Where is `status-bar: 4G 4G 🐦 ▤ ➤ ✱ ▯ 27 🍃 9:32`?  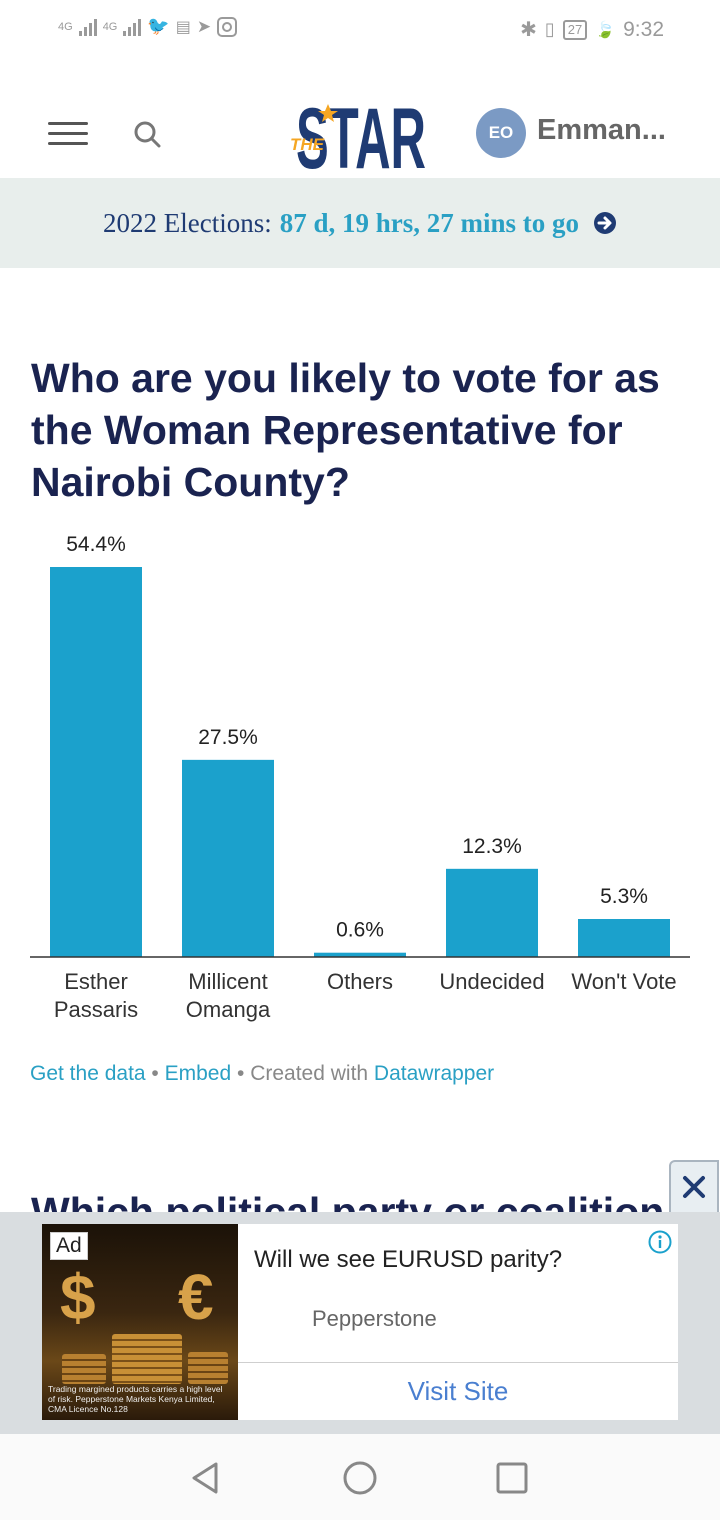
status-bar: 4G 4G 🐦 ▤ ➤ ✱ ▯ 27 🍃 9:32 is located at coordinates (360, 31).